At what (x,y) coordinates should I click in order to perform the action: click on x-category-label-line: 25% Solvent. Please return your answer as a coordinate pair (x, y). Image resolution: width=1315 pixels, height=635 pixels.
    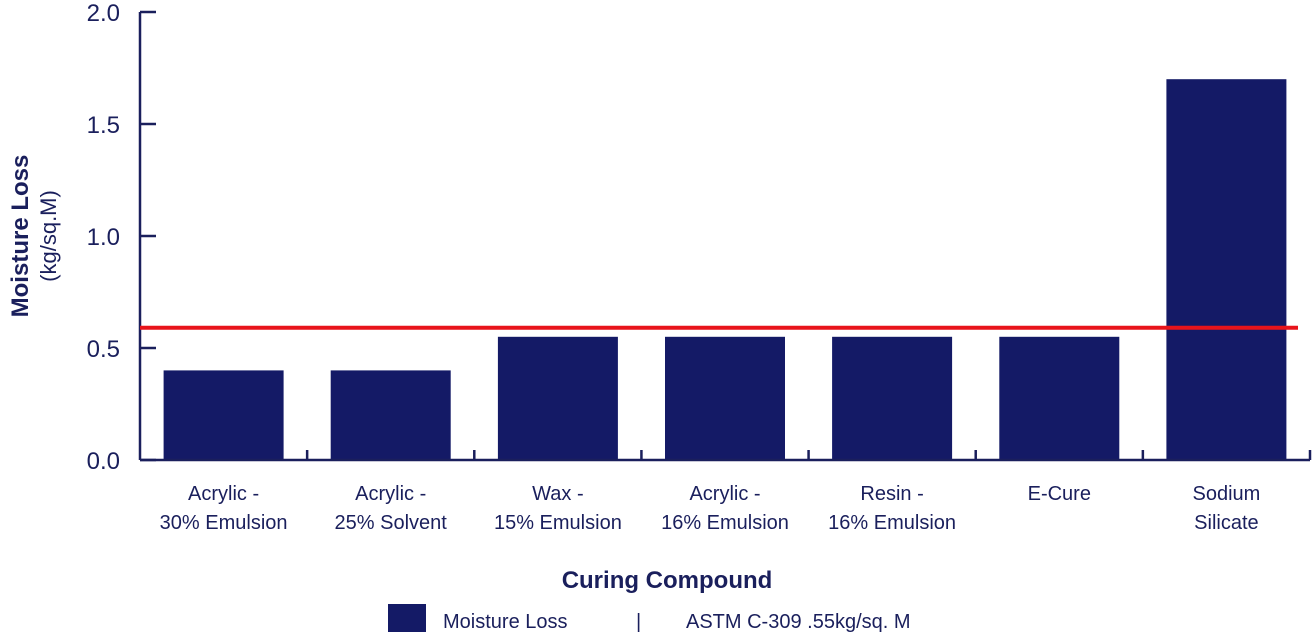
    Looking at the image, I should click on (391, 523).